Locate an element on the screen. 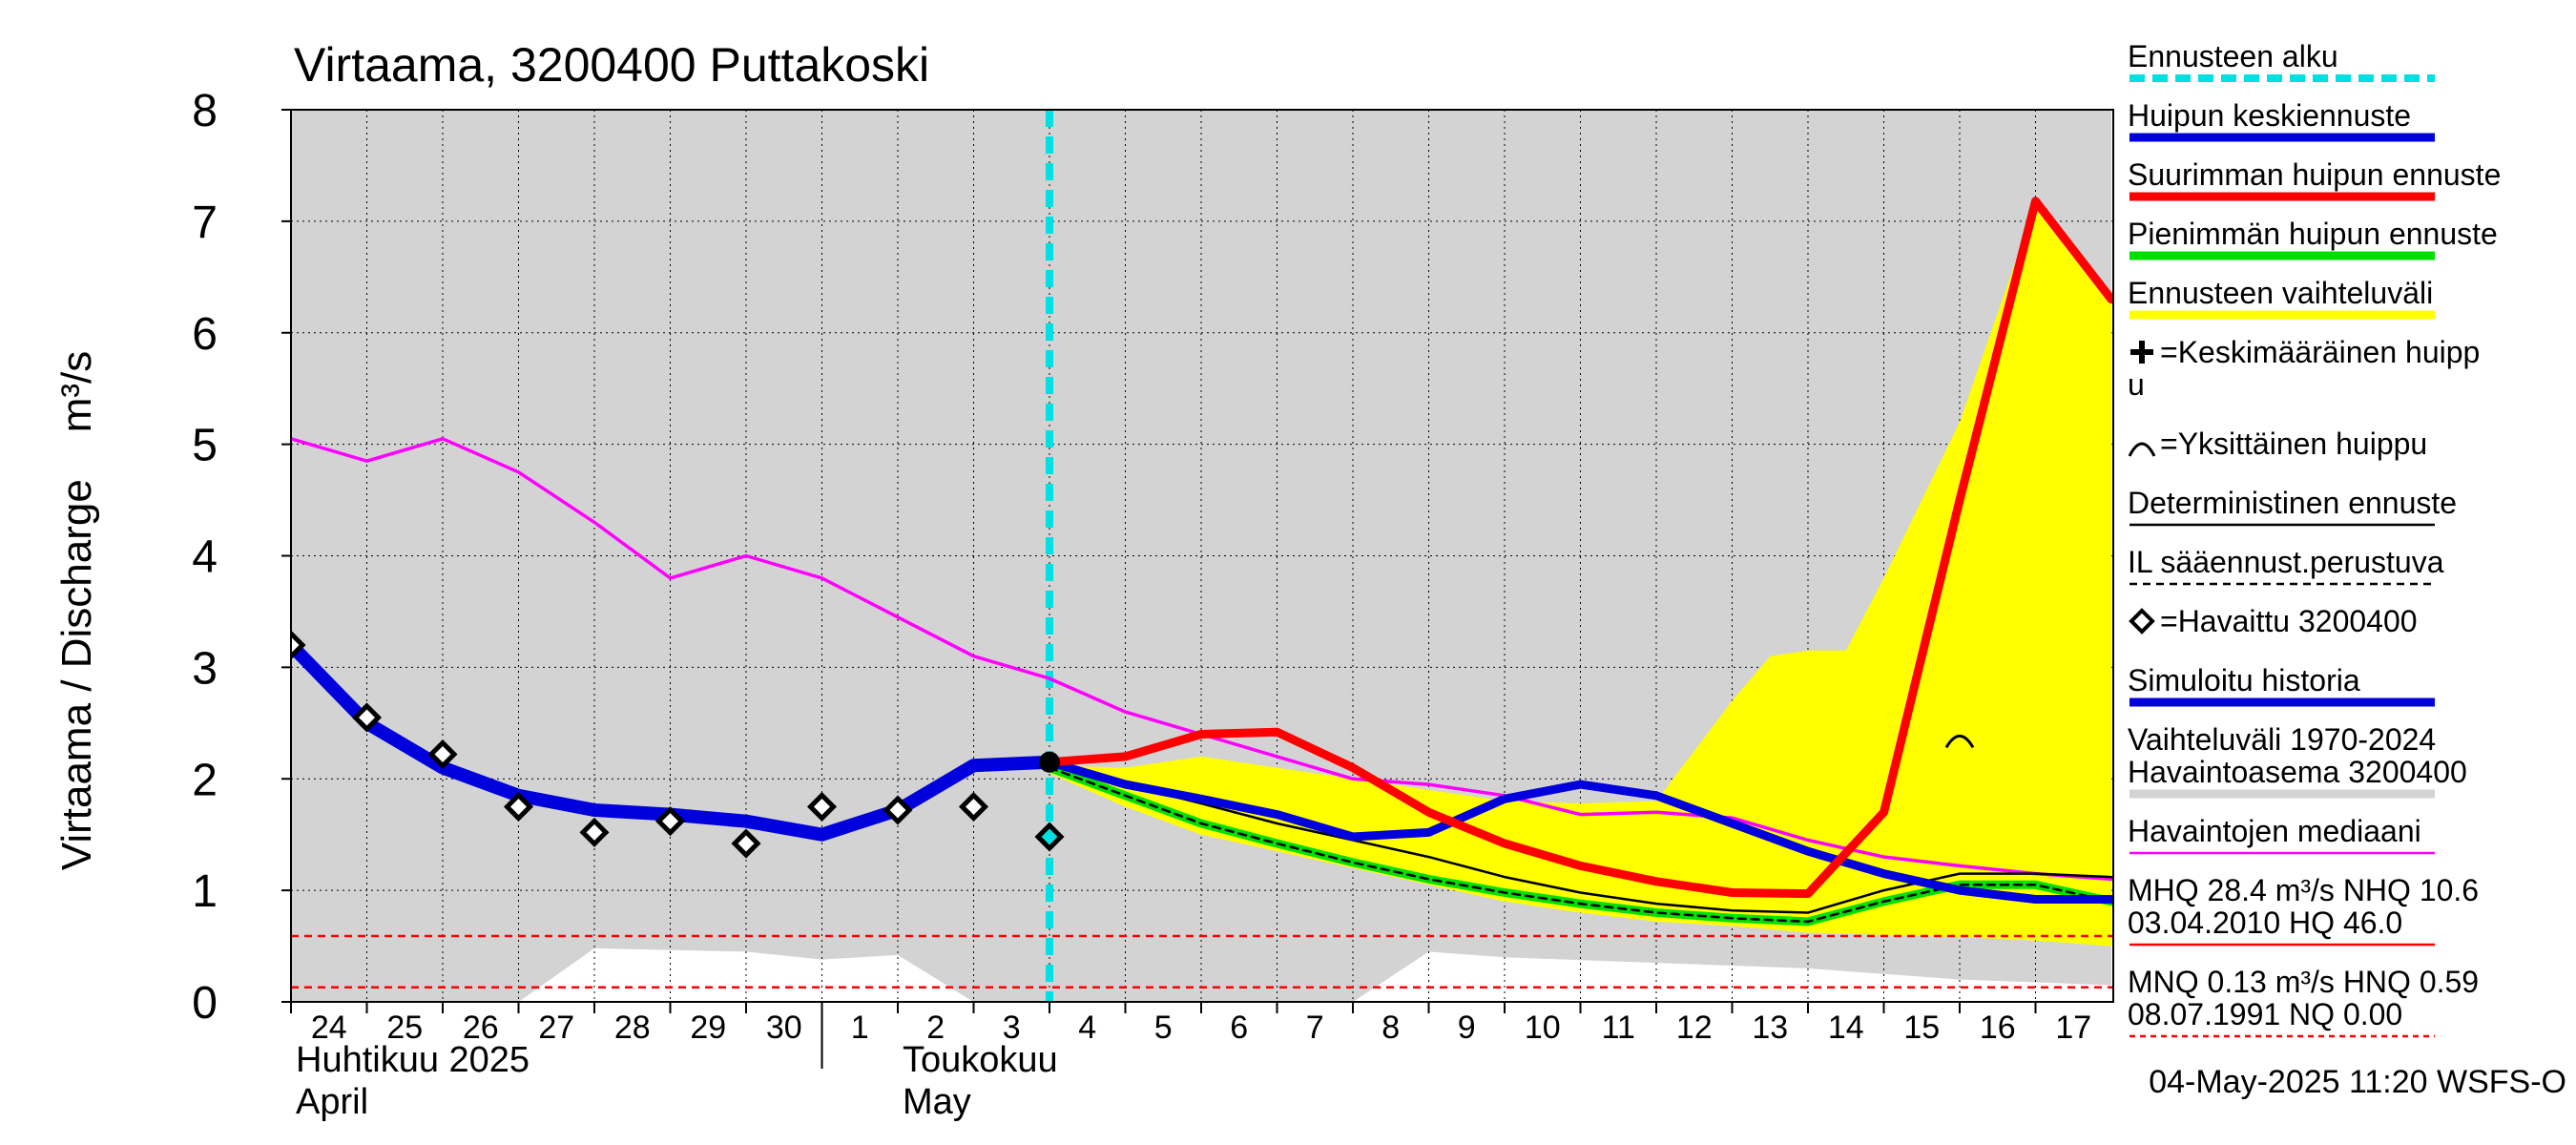  legend-label: Ennusteen vaihteluväli is located at coordinates (2280, 293).